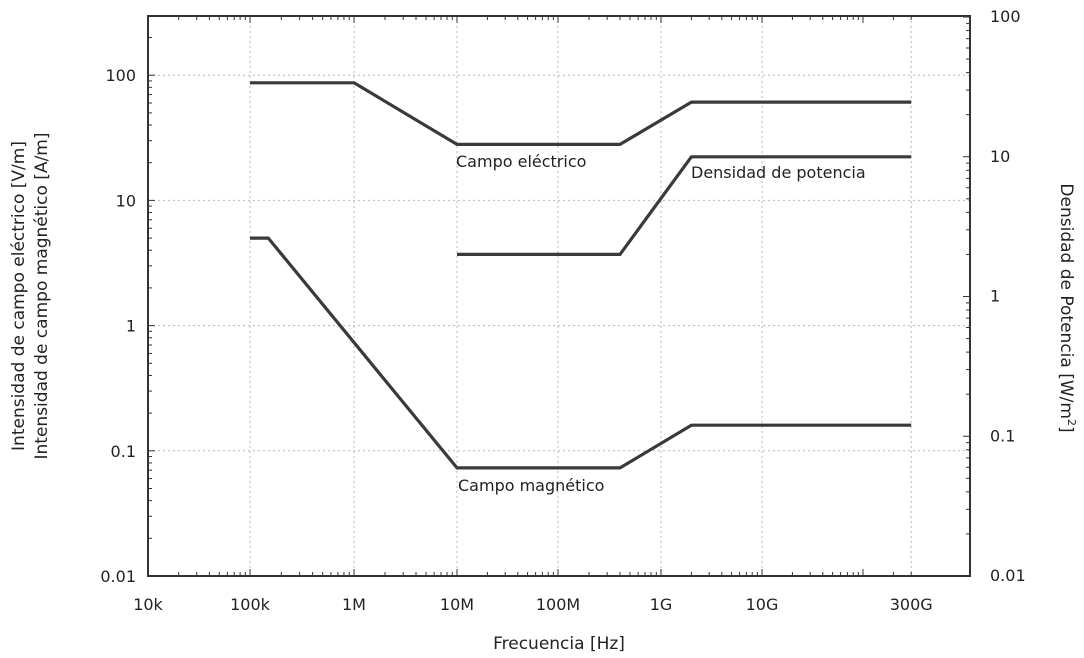 The image size is (1084, 658). Describe the element at coordinates (558, 604) in the screenshot. I see `x-tick-label: 100M` at that location.